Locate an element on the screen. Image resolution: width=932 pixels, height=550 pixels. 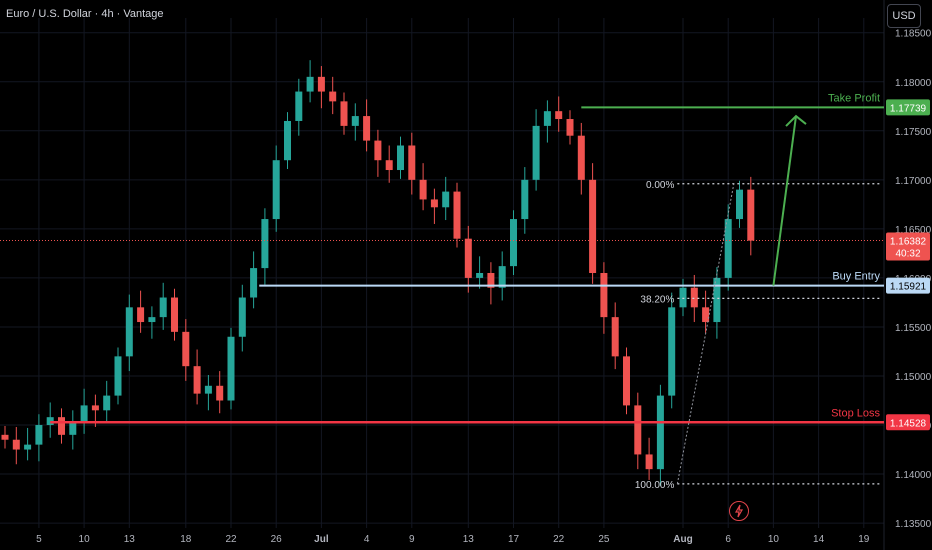
buy_entry-price-tag is located at coordinates (908, 285).